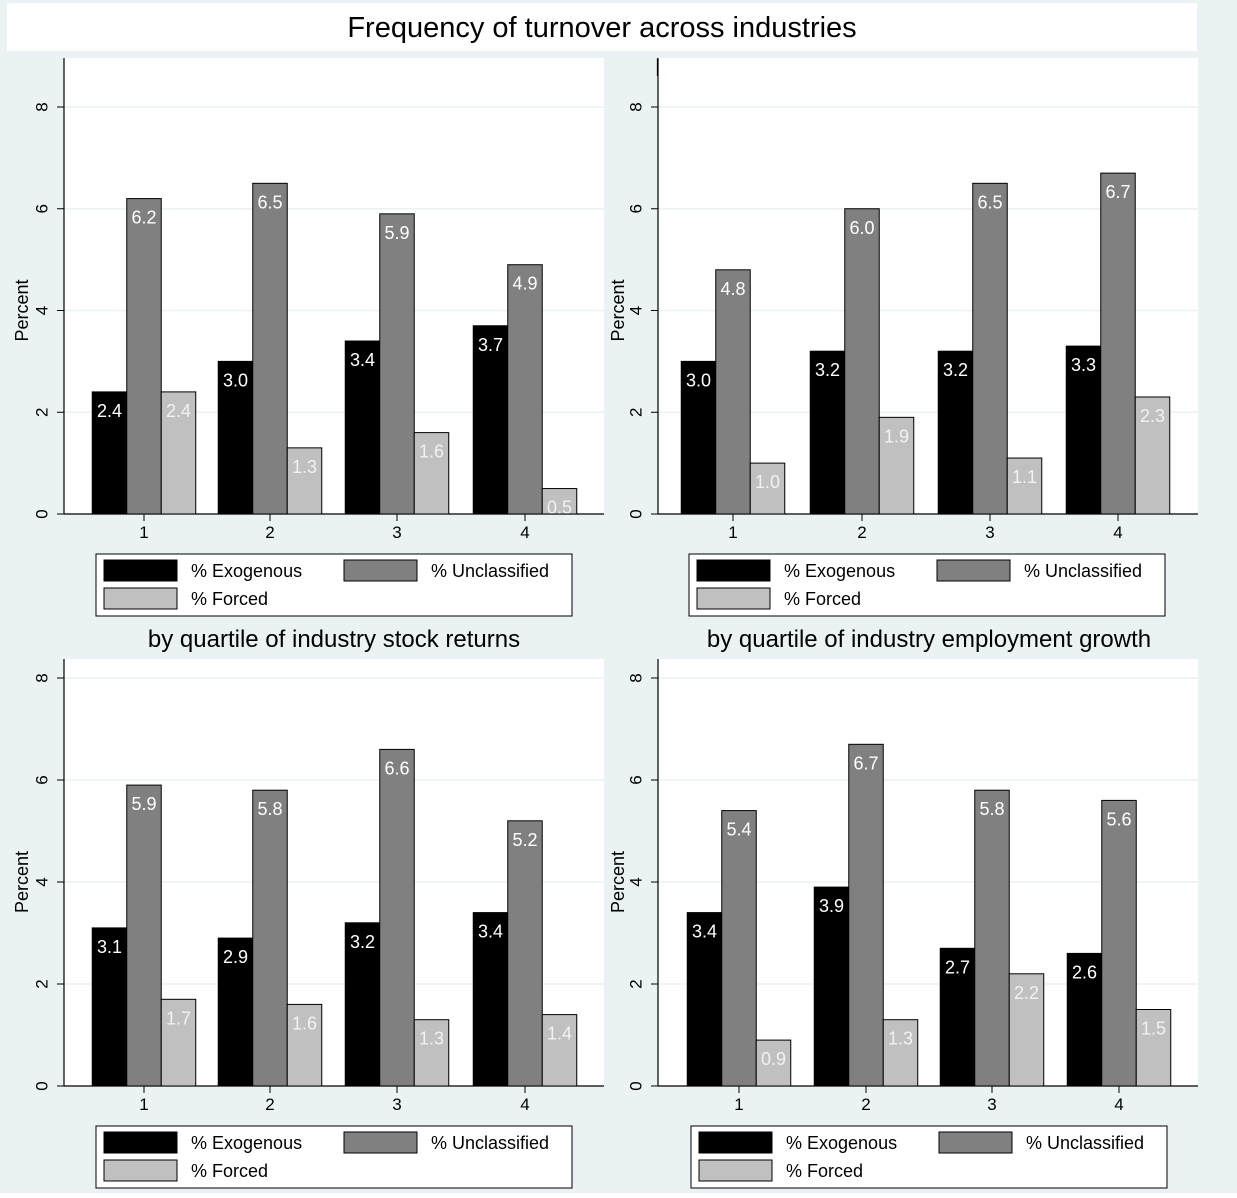 The image size is (1237, 1198). What do you see at coordinates (767, 482) in the screenshot?
I see `bar-value-label: 1.0` at bounding box center [767, 482].